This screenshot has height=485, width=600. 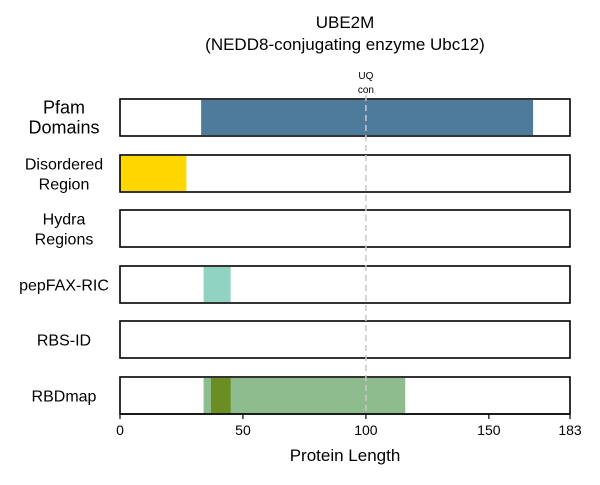 I want to click on track-label: Domains, so click(x=63, y=128).